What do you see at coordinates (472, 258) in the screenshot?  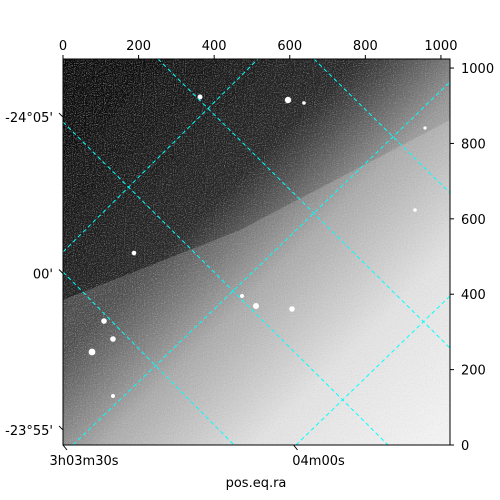 I see `right-pixel-axis: 0 200 400 600 800 1000` at bounding box center [472, 258].